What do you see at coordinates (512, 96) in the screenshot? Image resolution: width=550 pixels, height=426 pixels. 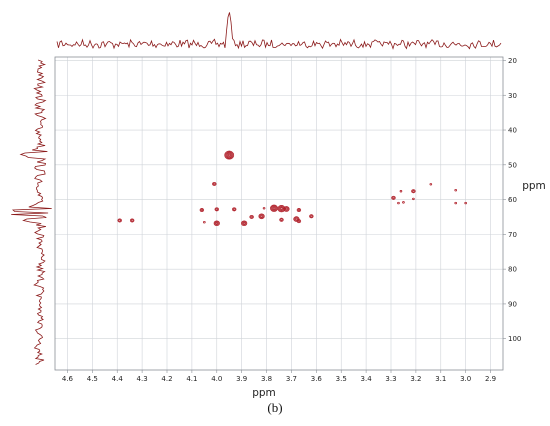 I see `y-tick-label: 30` at bounding box center [512, 96].